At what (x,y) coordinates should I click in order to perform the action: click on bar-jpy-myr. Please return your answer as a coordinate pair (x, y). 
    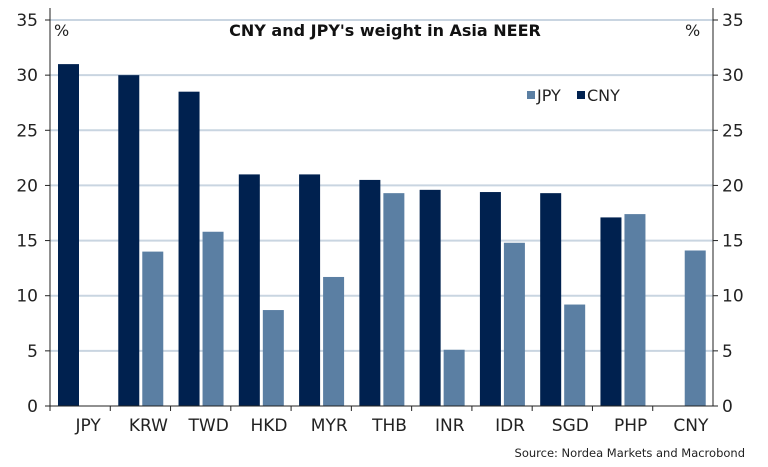
    Looking at the image, I should click on (334, 341).